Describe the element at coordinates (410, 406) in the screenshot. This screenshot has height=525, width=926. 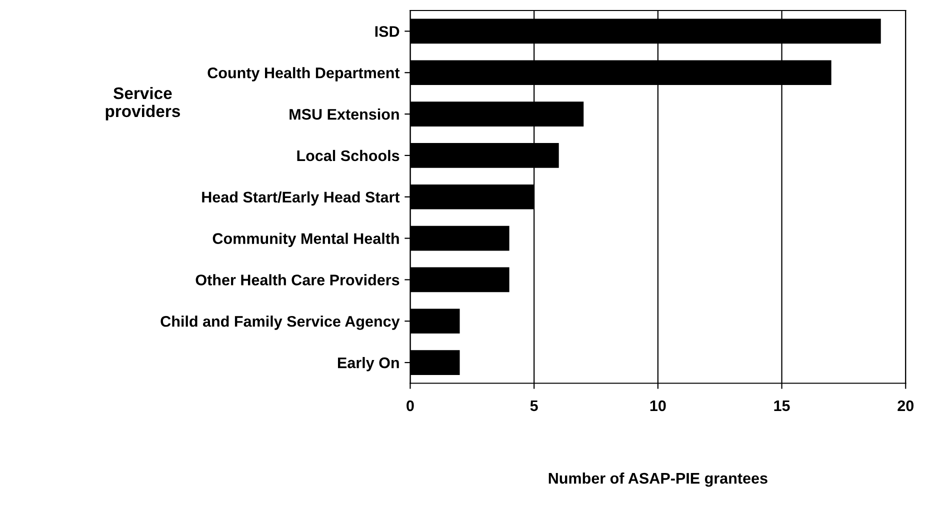
I see `x-tick-label: 0` at that location.